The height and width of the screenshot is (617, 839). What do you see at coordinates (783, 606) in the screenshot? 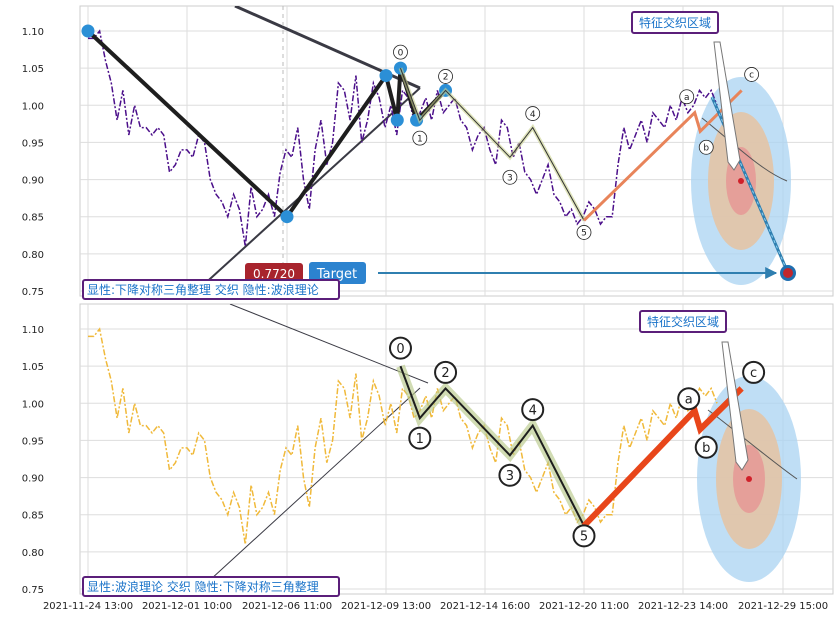
I see `x-tick-label: 2021-12-29 15:00` at bounding box center [783, 606].